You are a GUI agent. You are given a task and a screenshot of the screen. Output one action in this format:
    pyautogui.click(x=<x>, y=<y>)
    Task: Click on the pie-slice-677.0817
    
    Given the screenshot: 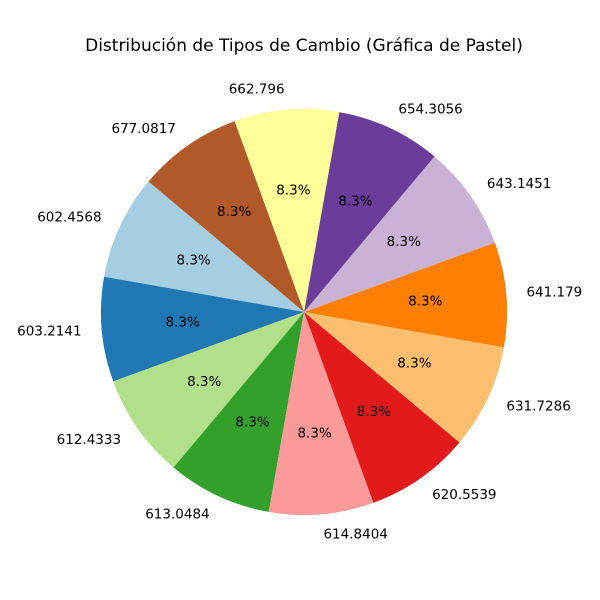 What is the action you would take?
    pyautogui.click(x=226, y=216)
    